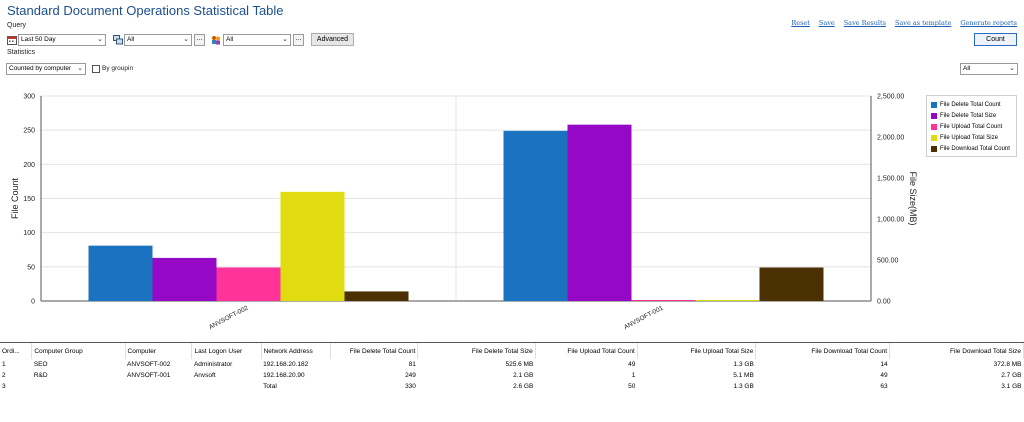 The width and height of the screenshot is (1024, 422). What do you see at coordinates (4, 386) in the screenshot?
I see `table-cell: 3` at bounding box center [4, 386].